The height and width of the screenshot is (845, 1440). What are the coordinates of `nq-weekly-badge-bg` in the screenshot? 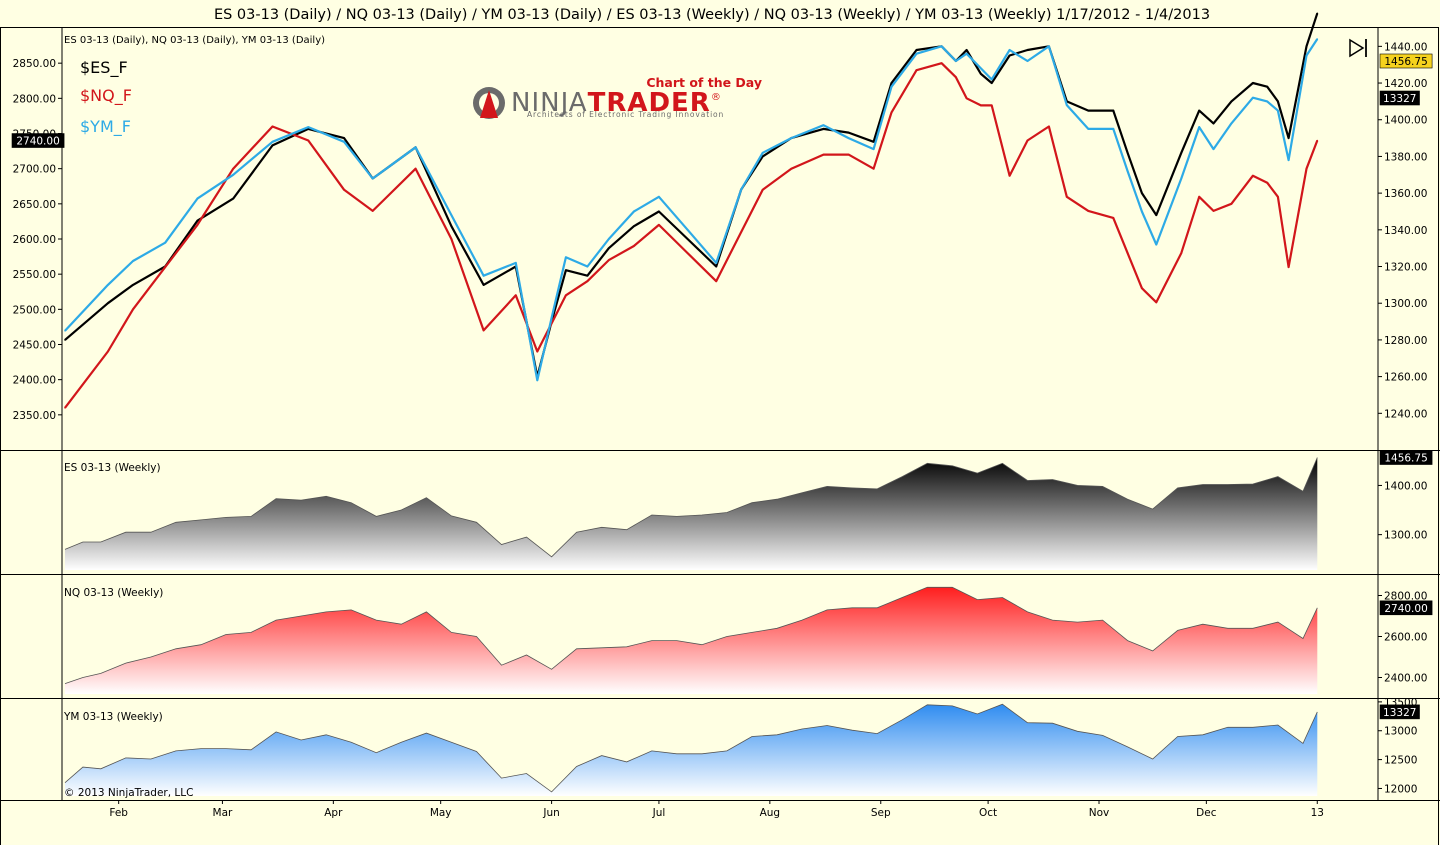 It's located at (1406, 608).